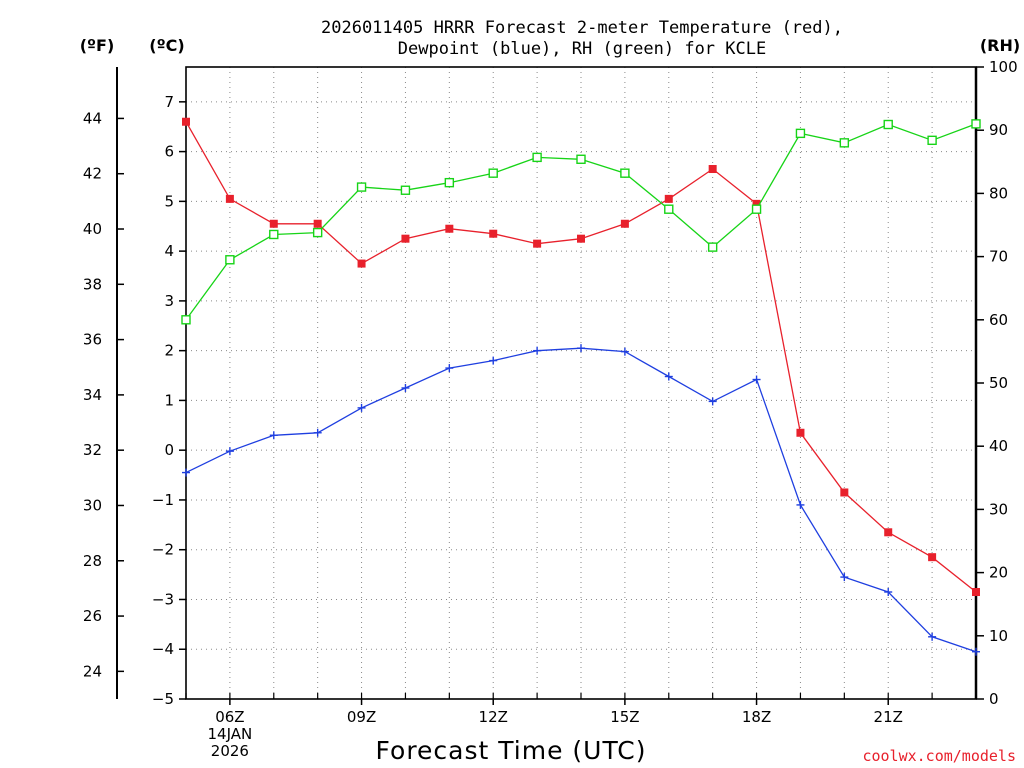  I want to click on rh-tick-label: 70, so click(998, 257).